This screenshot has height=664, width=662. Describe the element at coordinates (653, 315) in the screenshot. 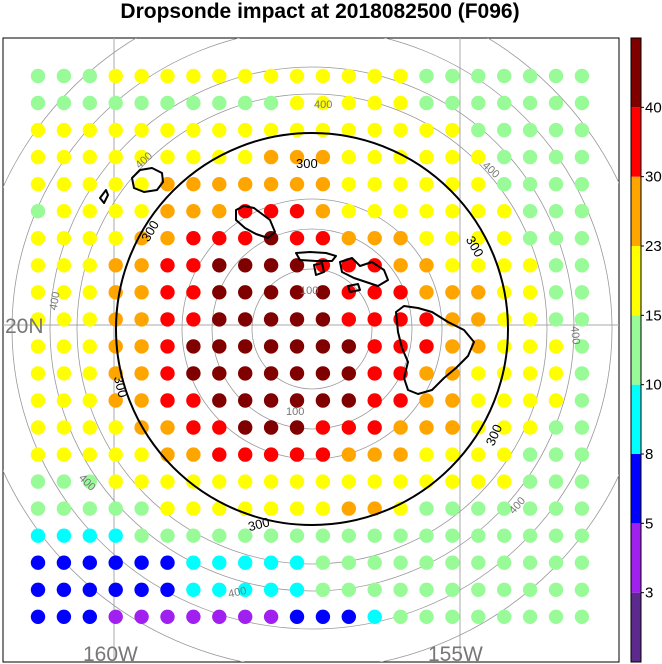

I see `colorbar-tick-label: 15` at that location.